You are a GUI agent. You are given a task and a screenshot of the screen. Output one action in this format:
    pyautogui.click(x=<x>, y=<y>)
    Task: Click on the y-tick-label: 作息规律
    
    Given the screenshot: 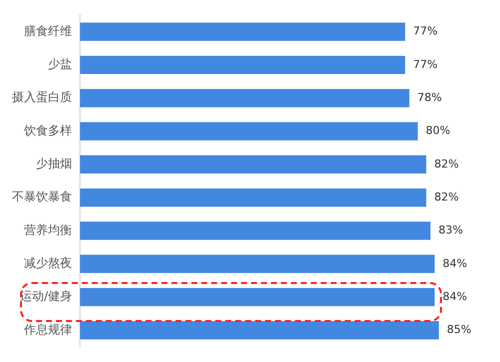 What is the action you would take?
    pyautogui.click(x=47, y=329)
    